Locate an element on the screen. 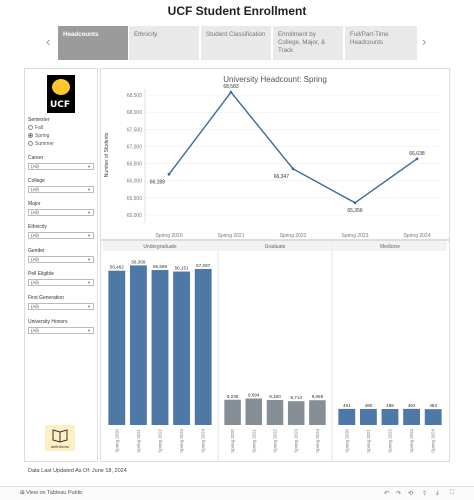  data-label: 66,188 is located at coordinates (158, 182).